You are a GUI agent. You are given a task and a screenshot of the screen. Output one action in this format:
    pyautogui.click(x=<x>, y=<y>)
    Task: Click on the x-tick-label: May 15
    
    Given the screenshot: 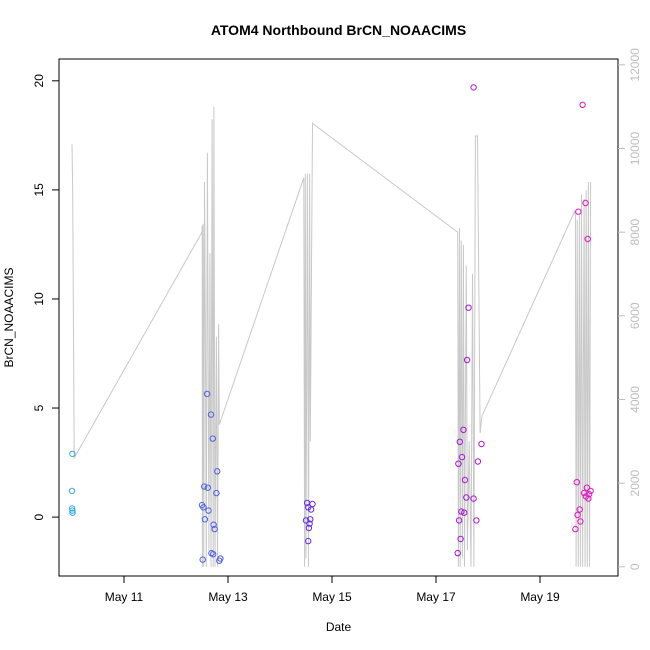 What is the action you would take?
    pyautogui.click(x=332, y=597)
    